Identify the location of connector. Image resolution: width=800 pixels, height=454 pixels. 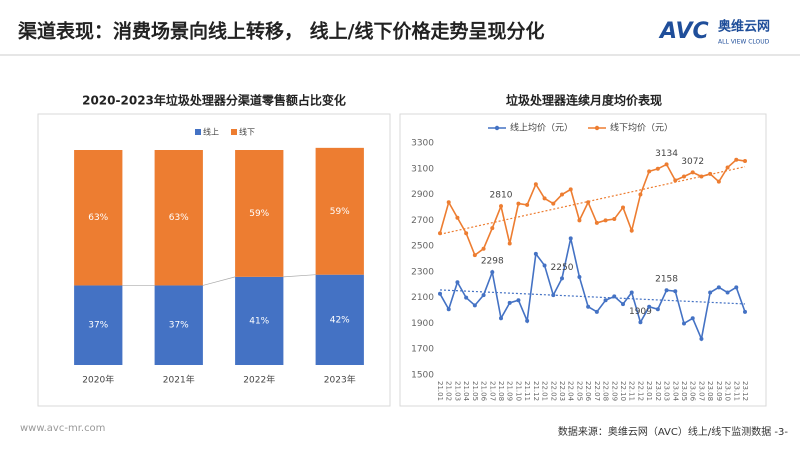
(299, 276).